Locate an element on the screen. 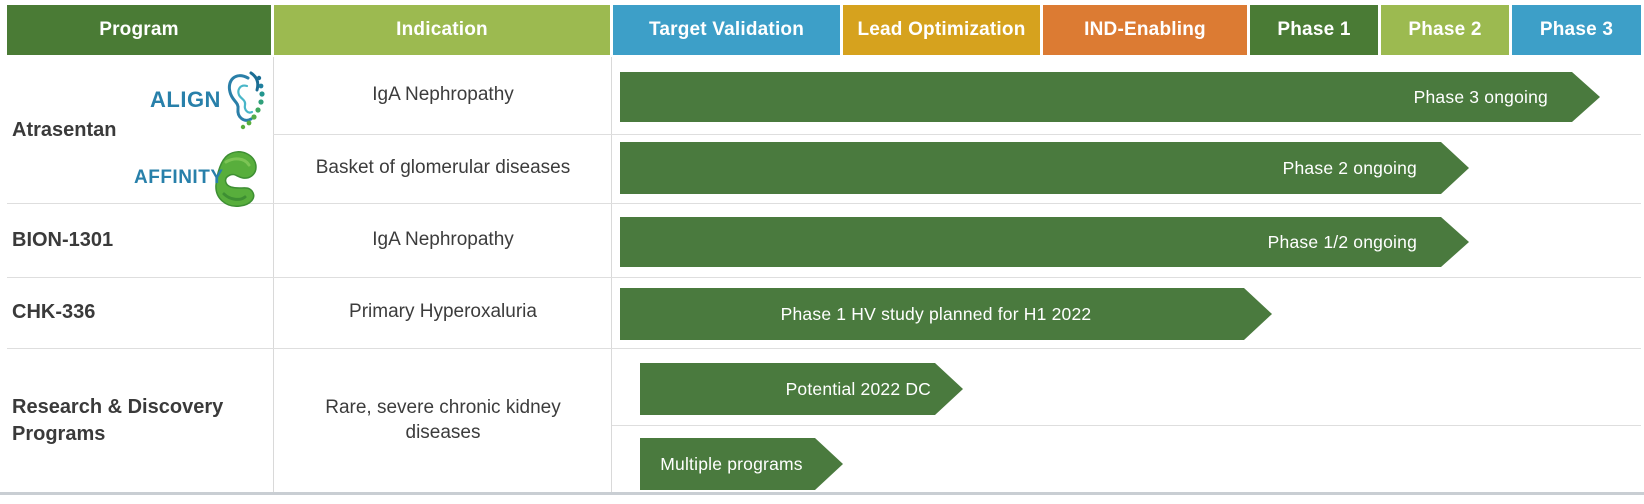  header-label: Phase 1 is located at coordinates (1314, 29).